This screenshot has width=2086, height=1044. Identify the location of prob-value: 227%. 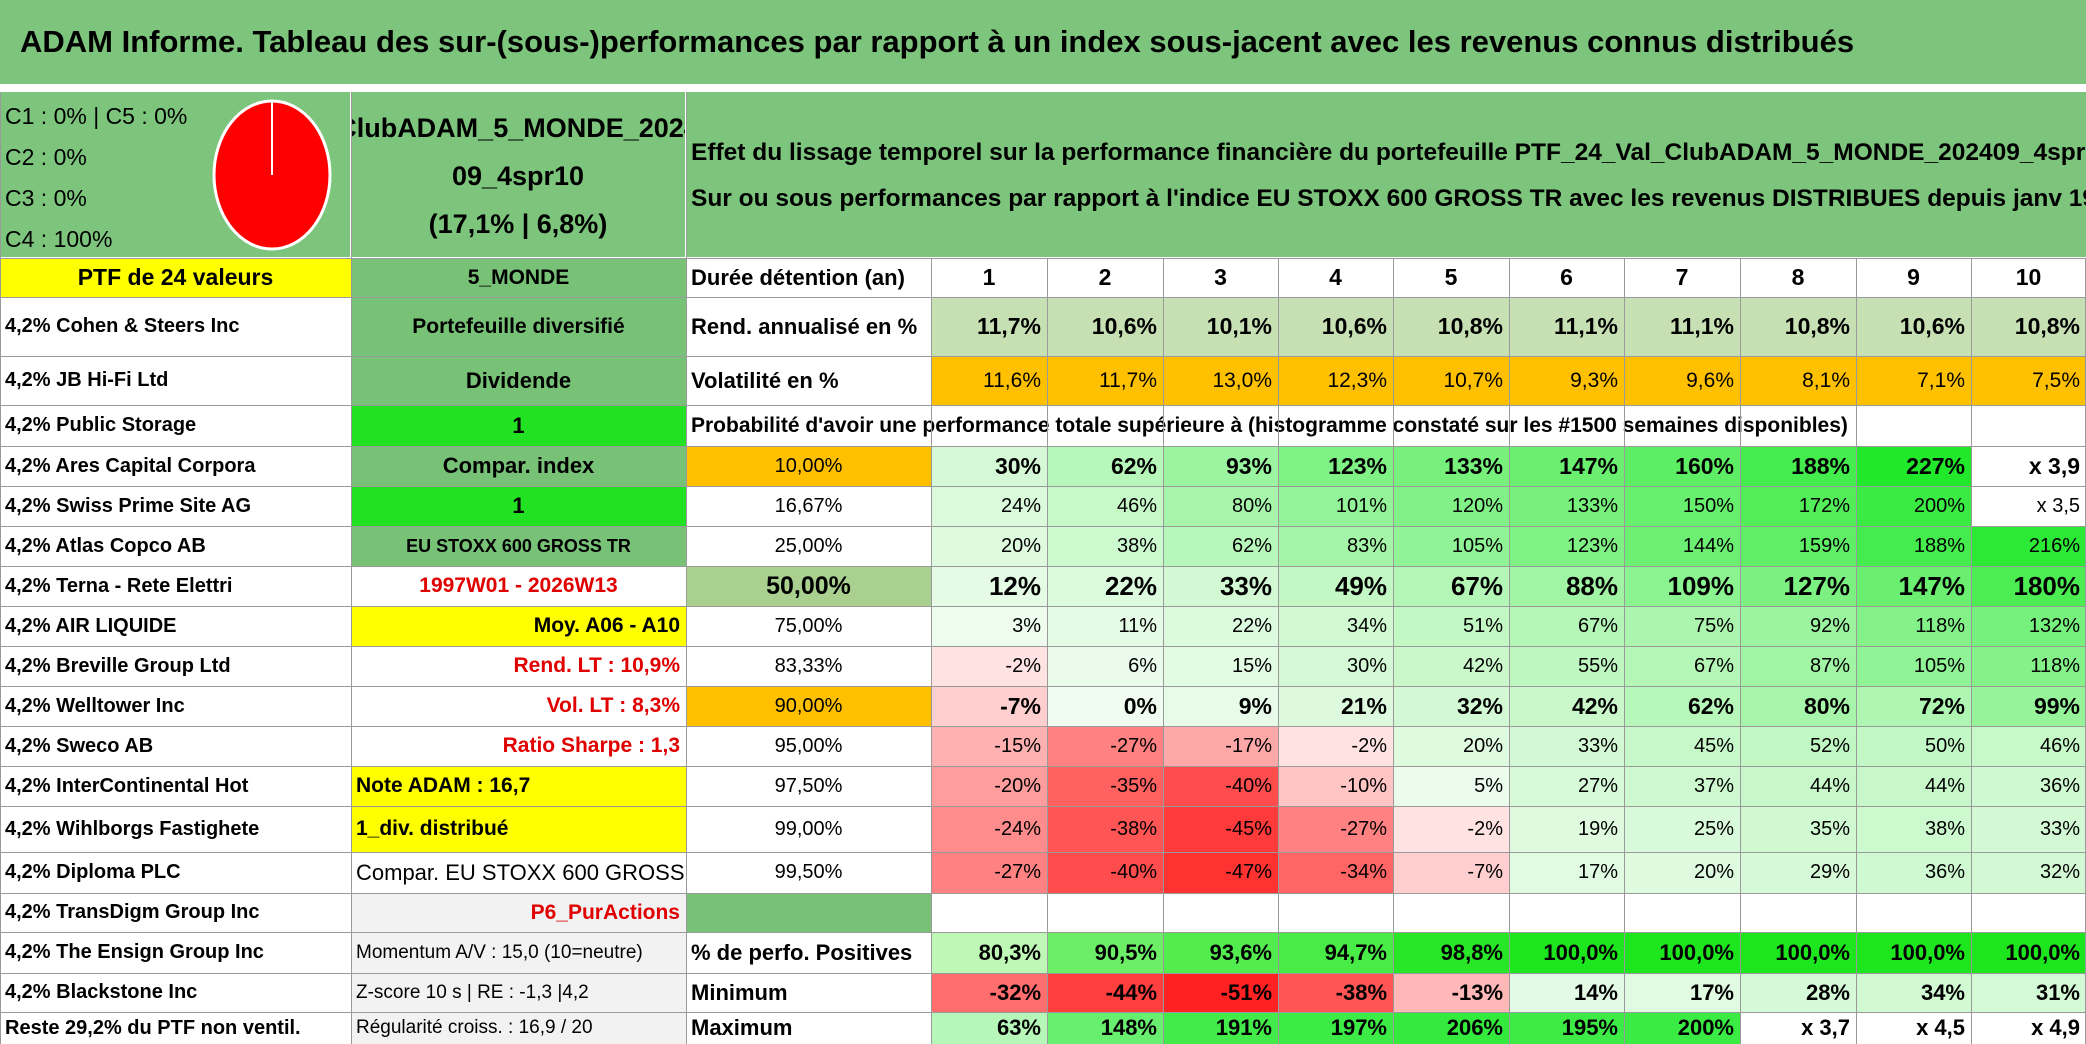
(1913, 466).